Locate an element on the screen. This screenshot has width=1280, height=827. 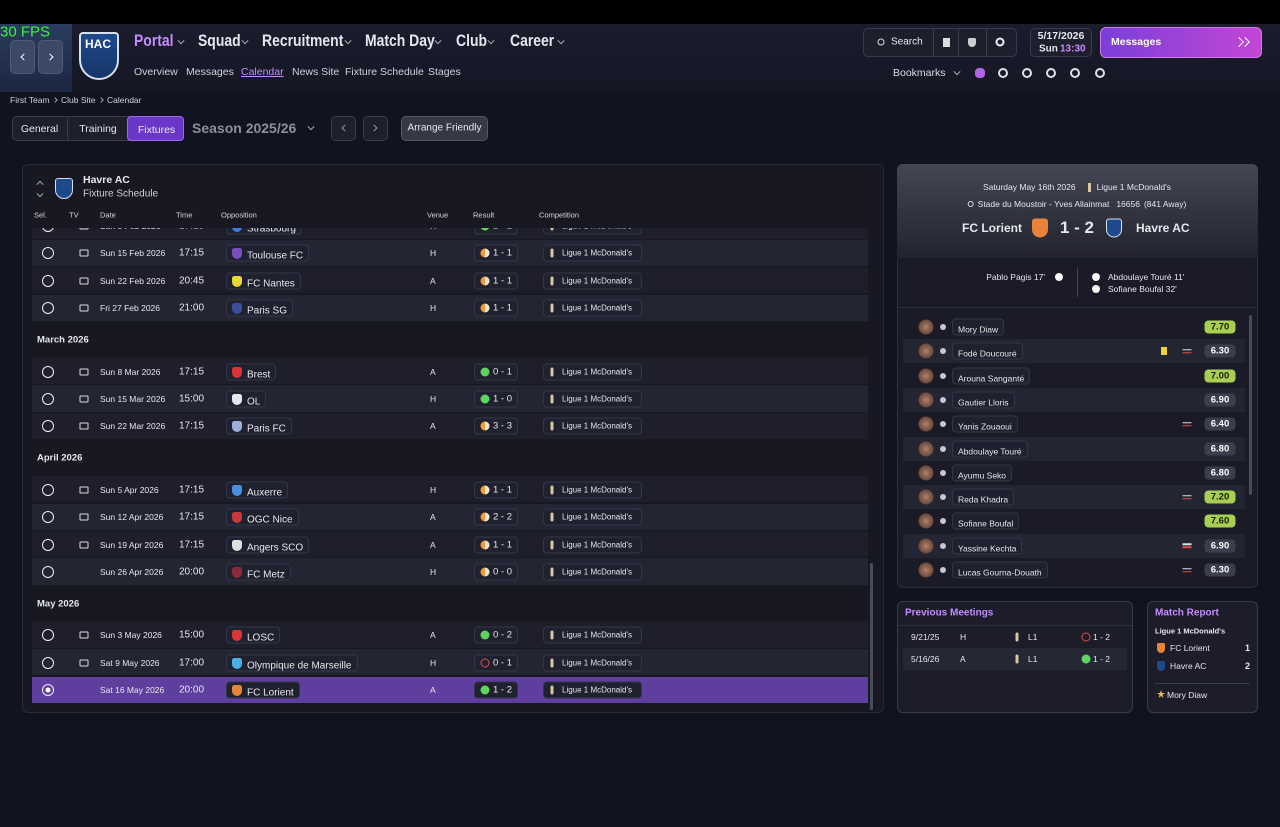
tab: General is located at coordinates (39, 128).